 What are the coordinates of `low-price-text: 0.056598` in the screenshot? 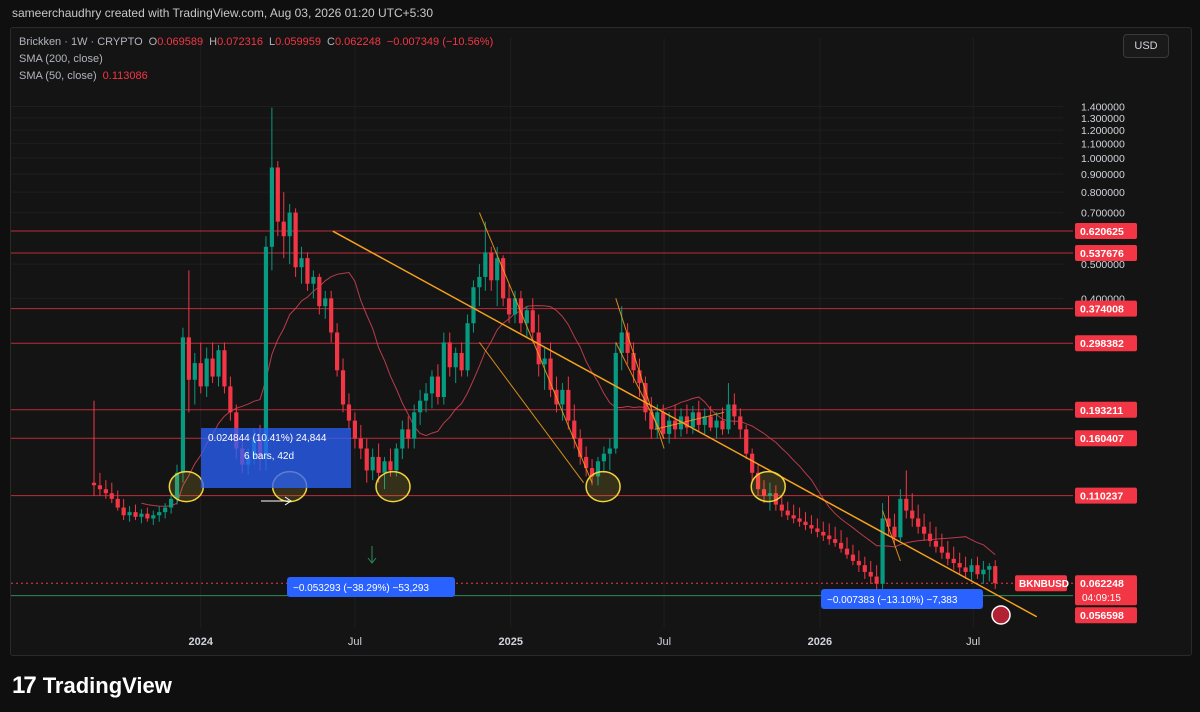 It's located at (1102, 616).